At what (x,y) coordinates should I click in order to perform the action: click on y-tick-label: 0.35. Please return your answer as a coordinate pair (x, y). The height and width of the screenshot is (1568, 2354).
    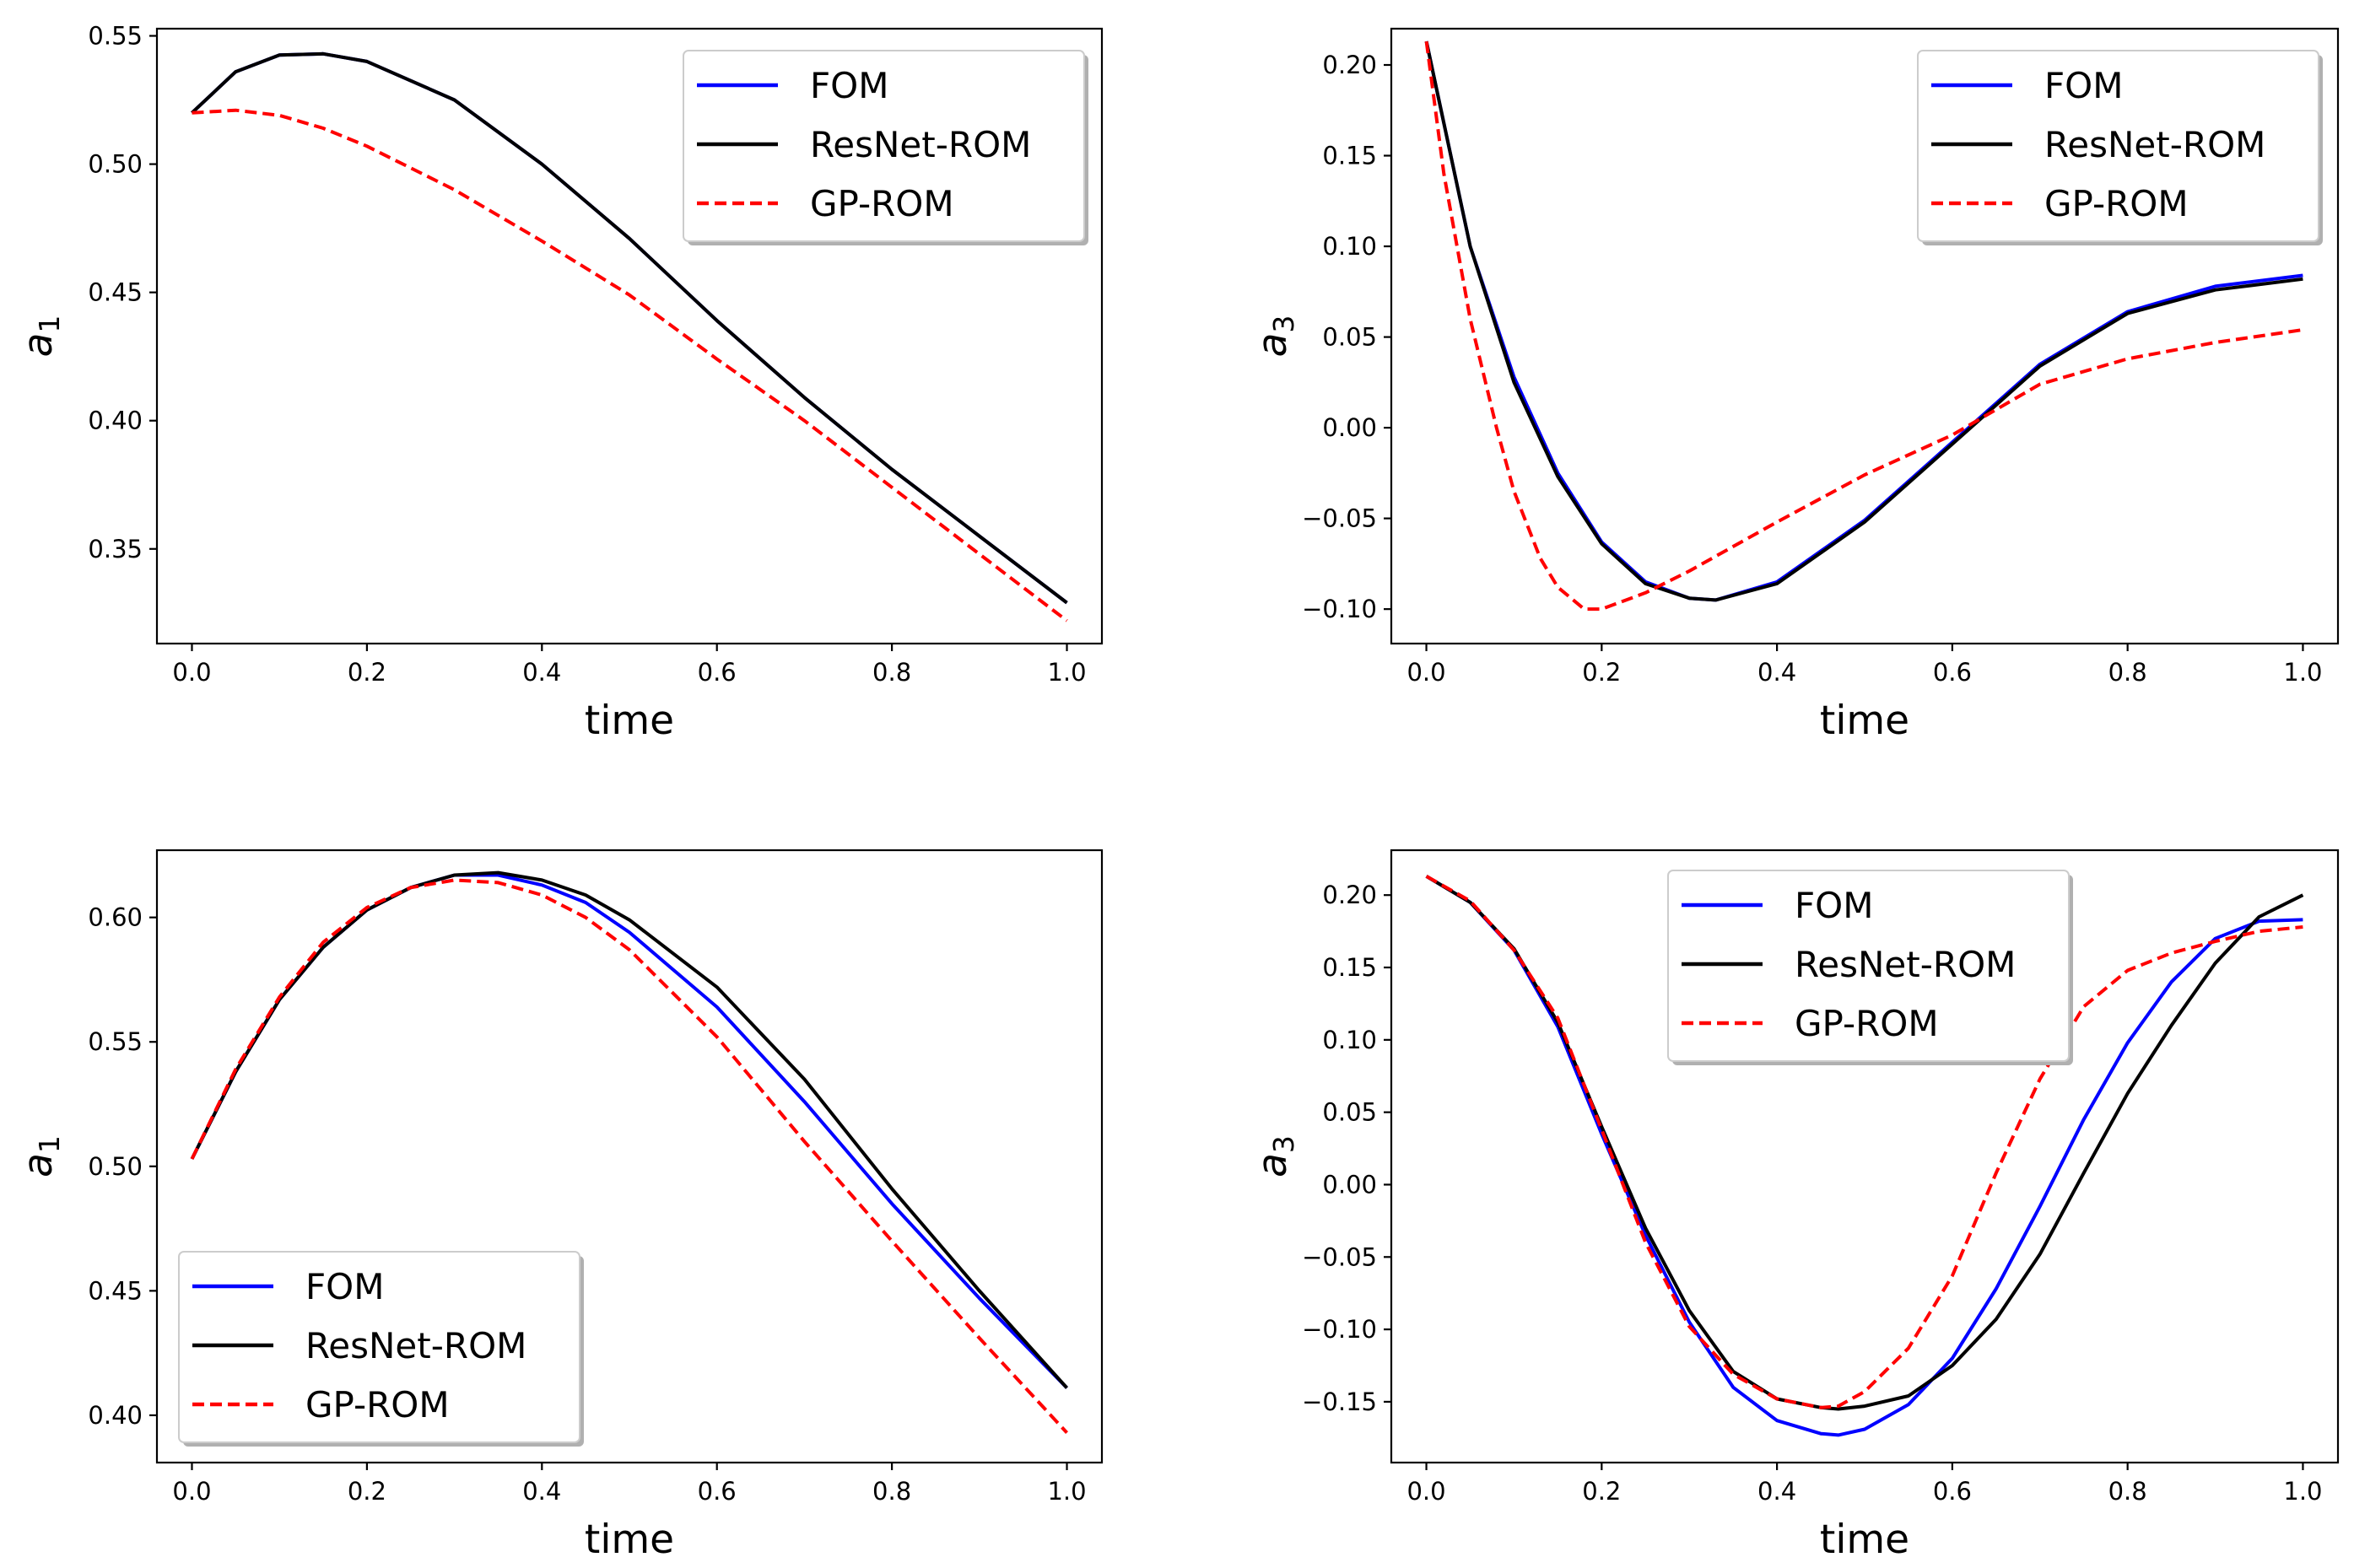
    Looking at the image, I should click on (115, 549).